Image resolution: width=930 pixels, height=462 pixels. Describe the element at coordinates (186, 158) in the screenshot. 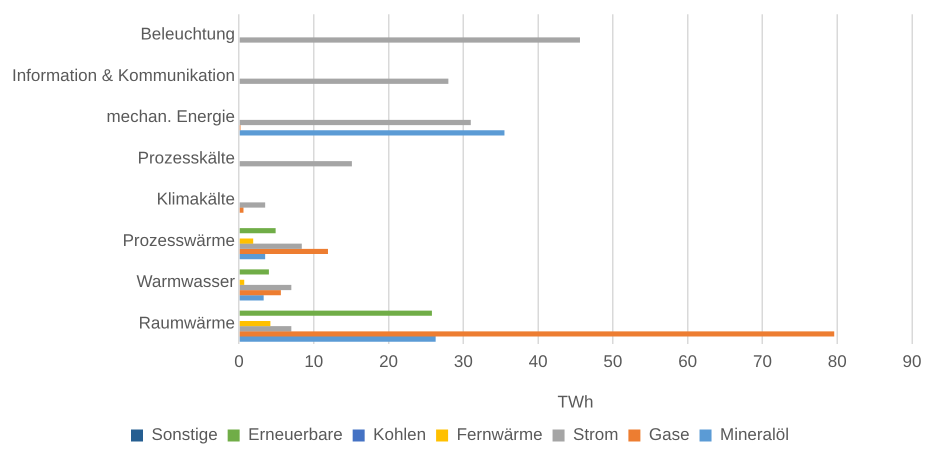

I see `y-tick-label: Prozesskälte` at that location.